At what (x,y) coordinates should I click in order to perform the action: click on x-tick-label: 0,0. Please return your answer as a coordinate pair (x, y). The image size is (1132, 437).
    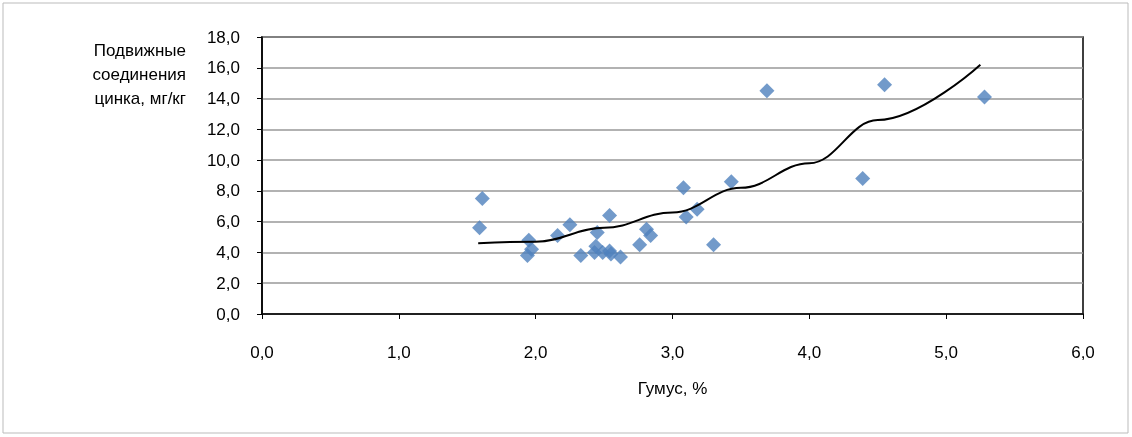
    Looking at the image, I should click on (262, 352).